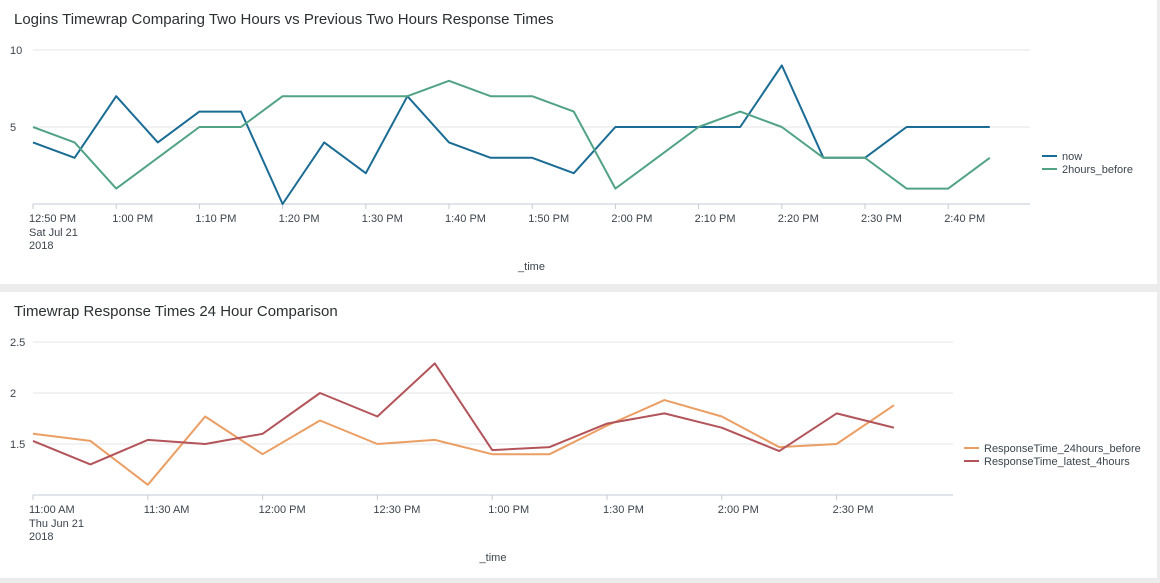  I want to click on y-tick-label: 10, so click(16, 51).